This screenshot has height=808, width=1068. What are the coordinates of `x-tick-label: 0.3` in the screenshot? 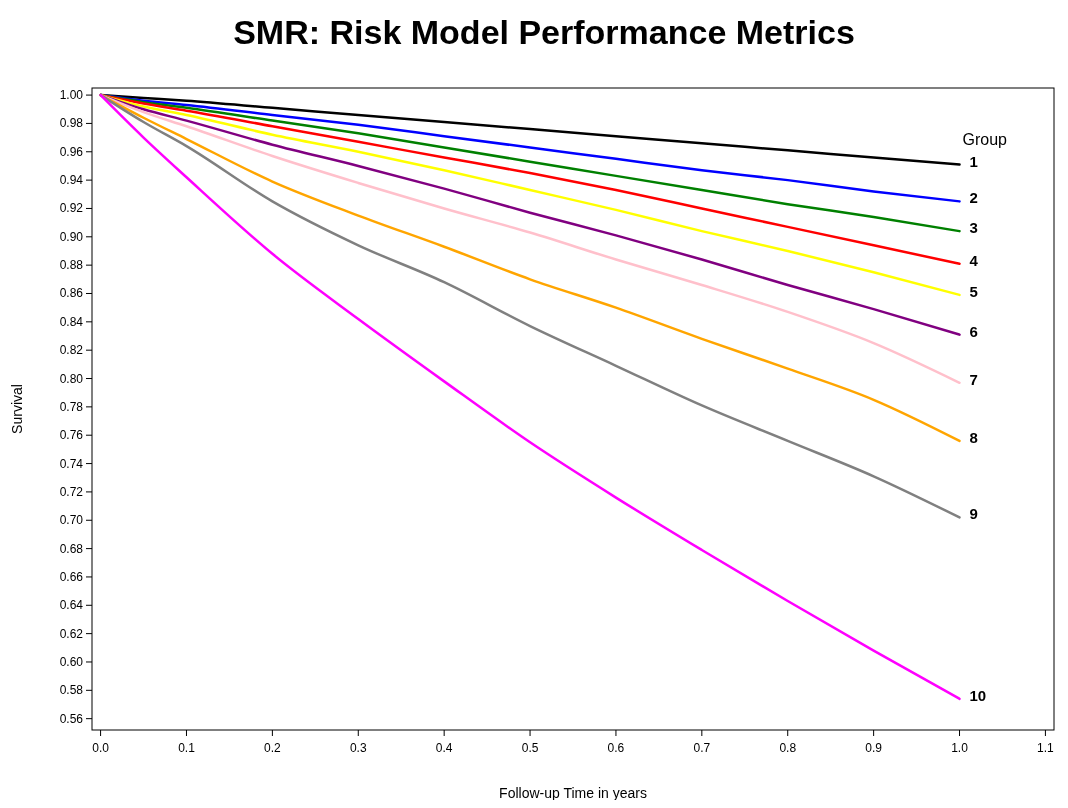 It's located at (358, 748).